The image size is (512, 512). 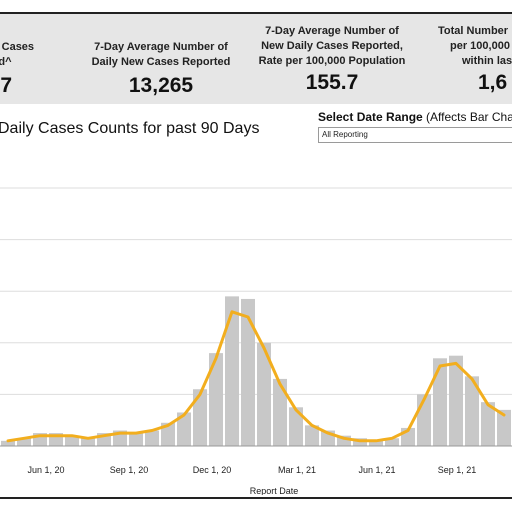 What do you see at coordinates (332, 82) in the screenshot?
I see `stat-rate-per-100k-value: 155.7` at bounding box center [332, 82].